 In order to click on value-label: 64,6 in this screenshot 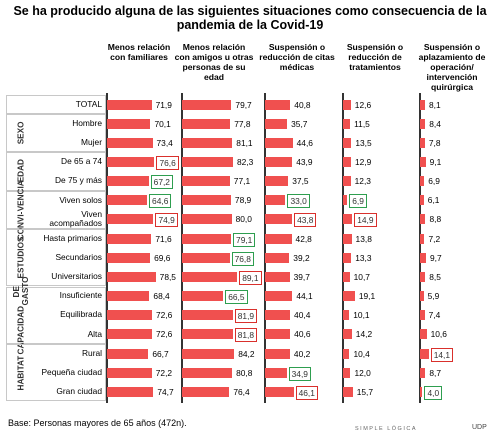, I will do `click(160, 201)`.